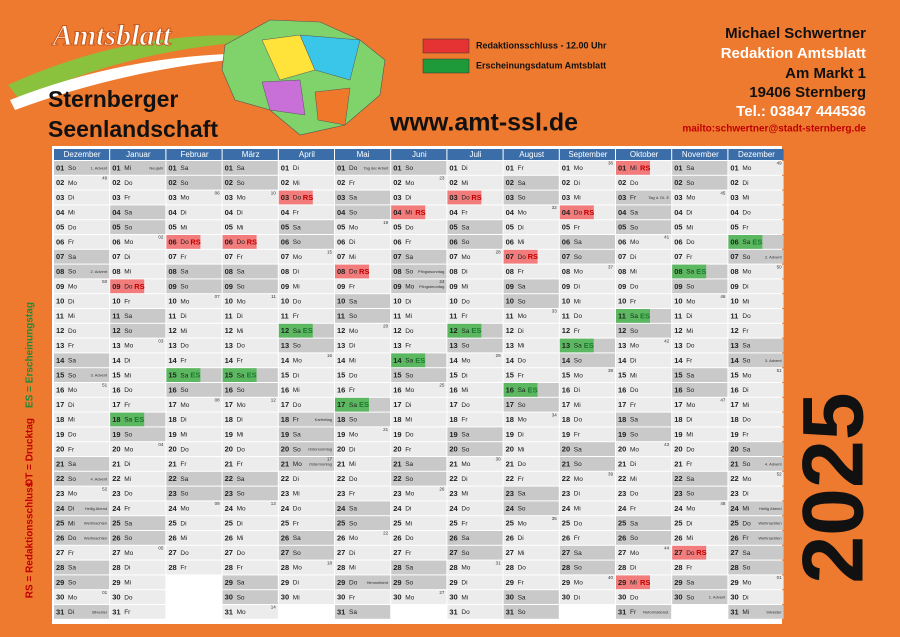 This screenshot has width=900, height=637. Describe the element at coordinates (622, 212) in the screenshot. I see `day-number: 04` at that location.